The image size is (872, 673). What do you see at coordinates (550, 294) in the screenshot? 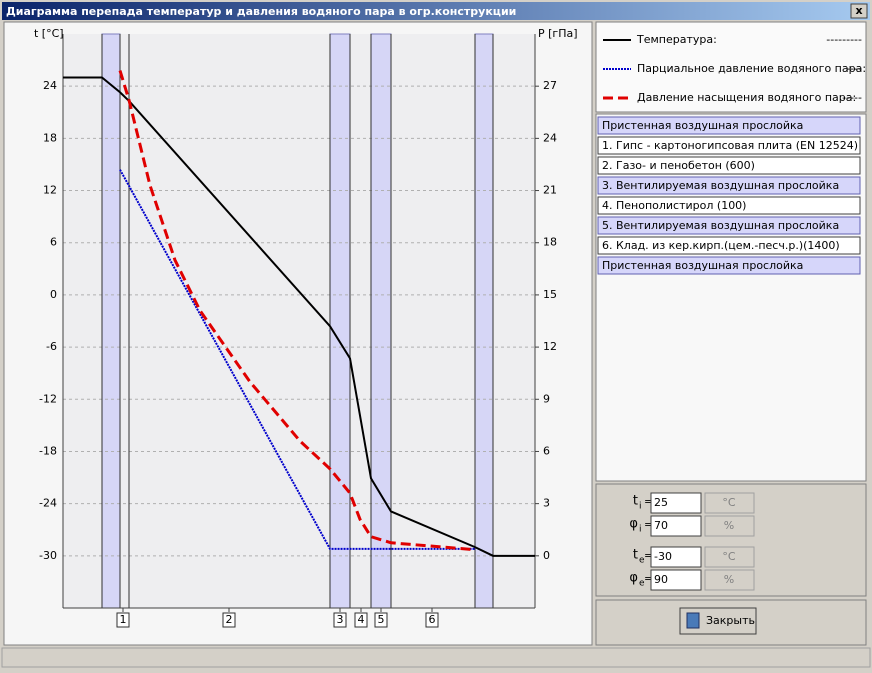
I see `y2-tick-label: 15` at bounding box center [550, 294].